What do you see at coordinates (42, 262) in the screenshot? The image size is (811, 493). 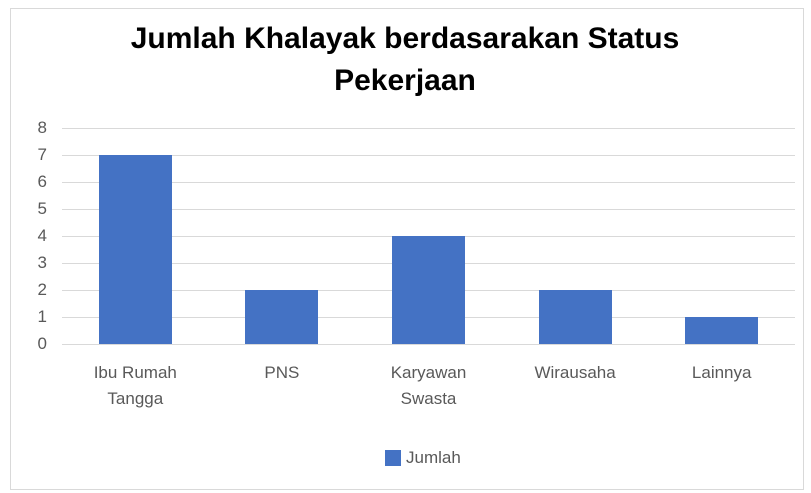 I see `y-tick-label: 3` at bounding box center [42, 262].